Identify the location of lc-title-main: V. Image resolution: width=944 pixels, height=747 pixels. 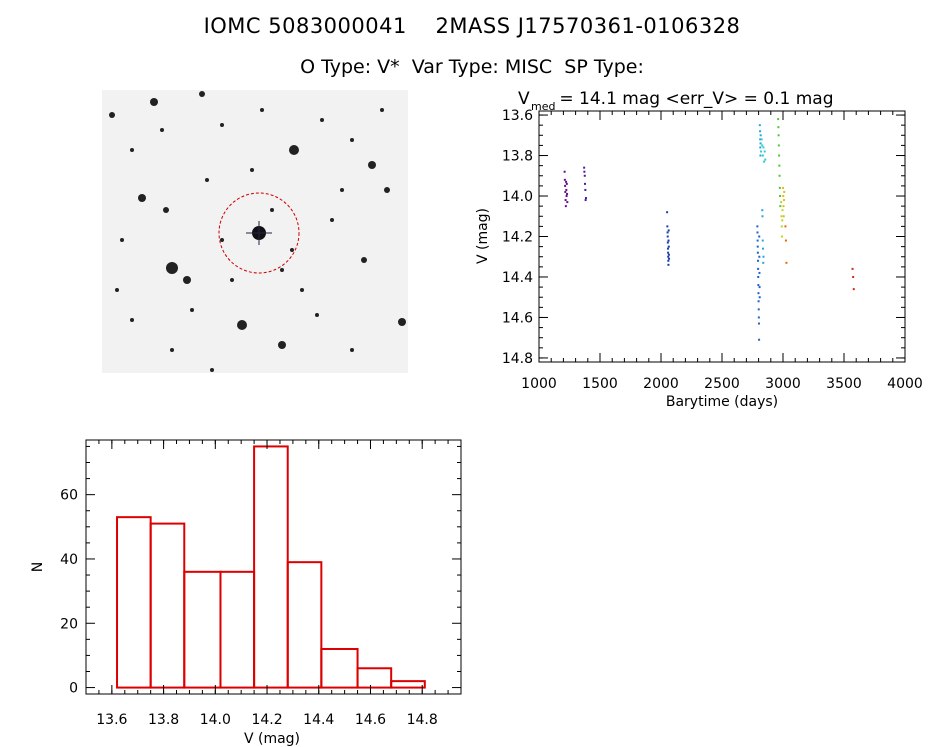
(524, 99).